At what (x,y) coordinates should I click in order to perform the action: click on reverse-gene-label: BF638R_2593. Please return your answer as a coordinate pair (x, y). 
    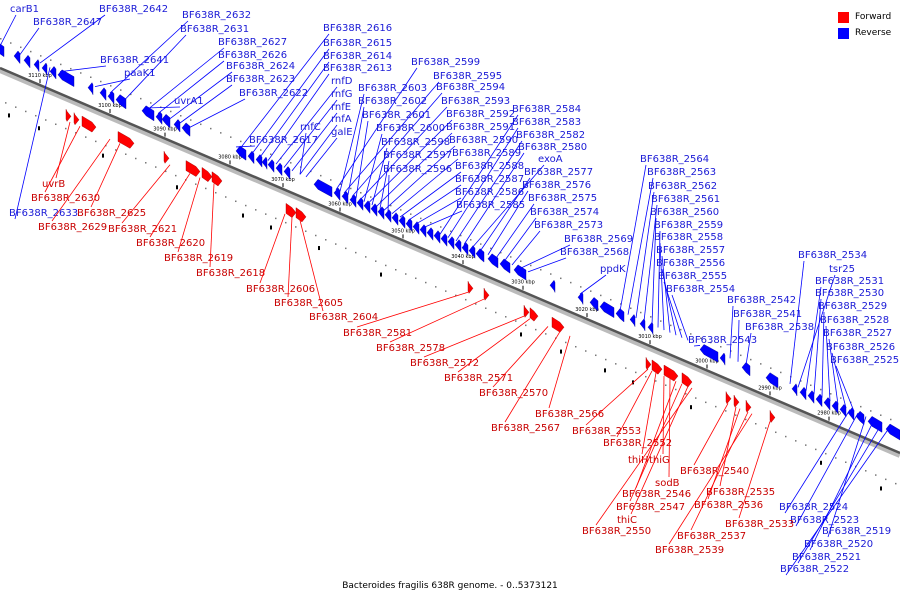
    Looking at the image, I should click on (475, 101).